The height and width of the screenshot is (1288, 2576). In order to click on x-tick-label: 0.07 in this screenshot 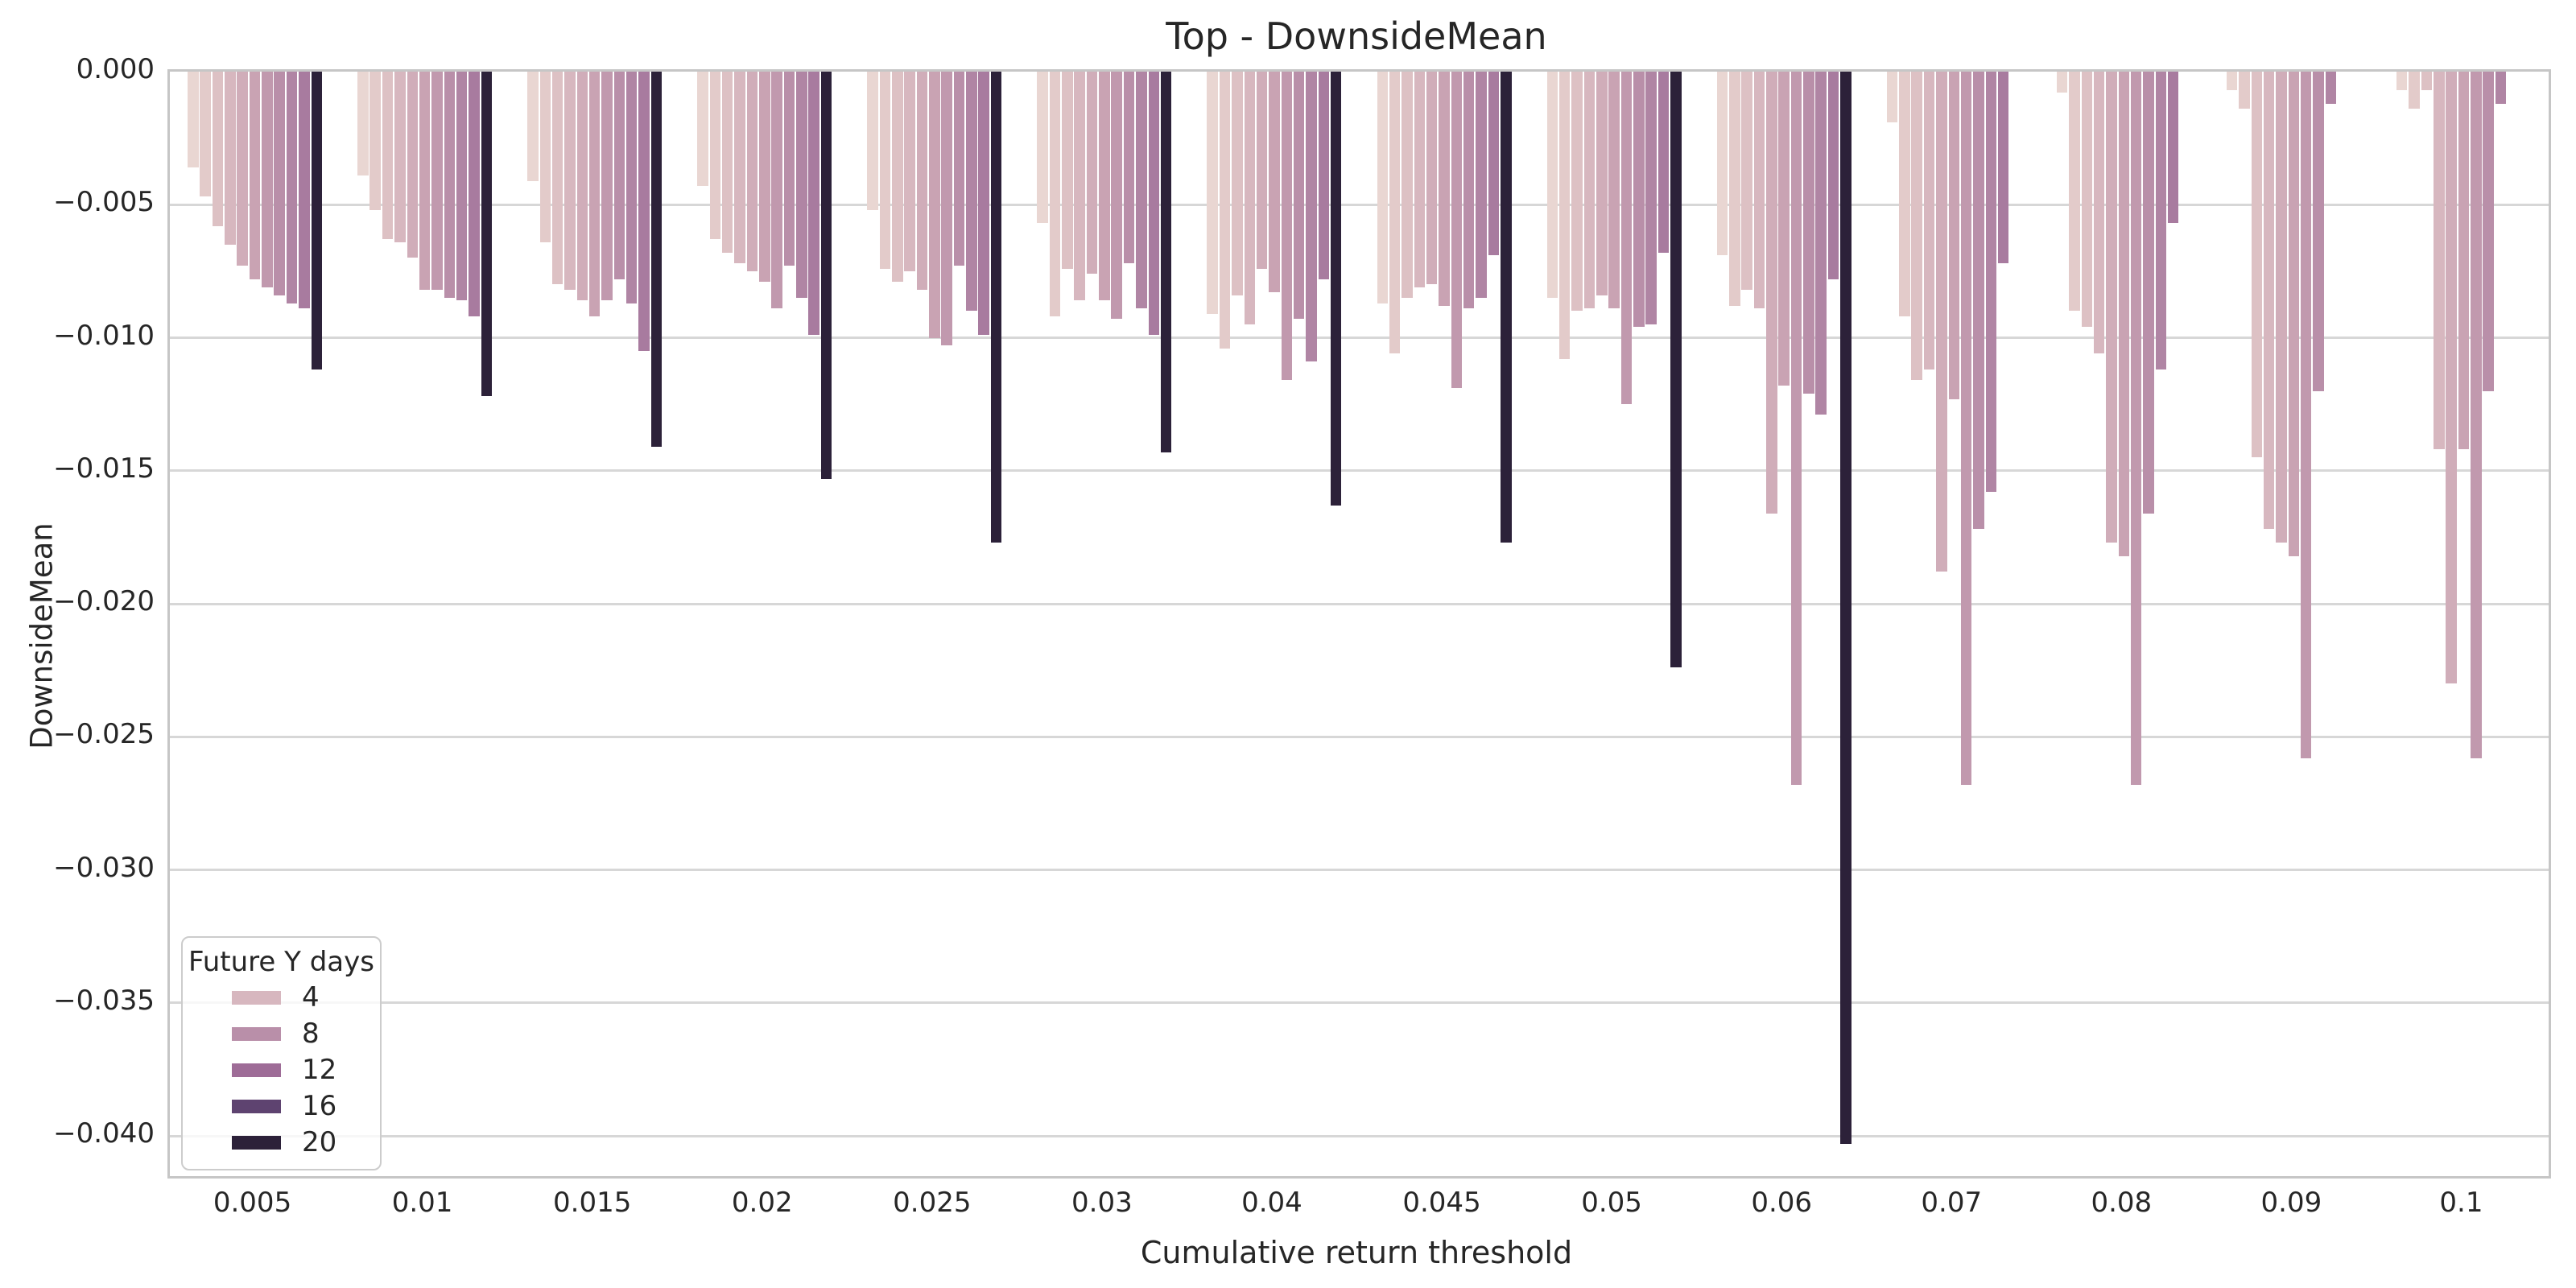, I will do `click(1952, 1203)`.